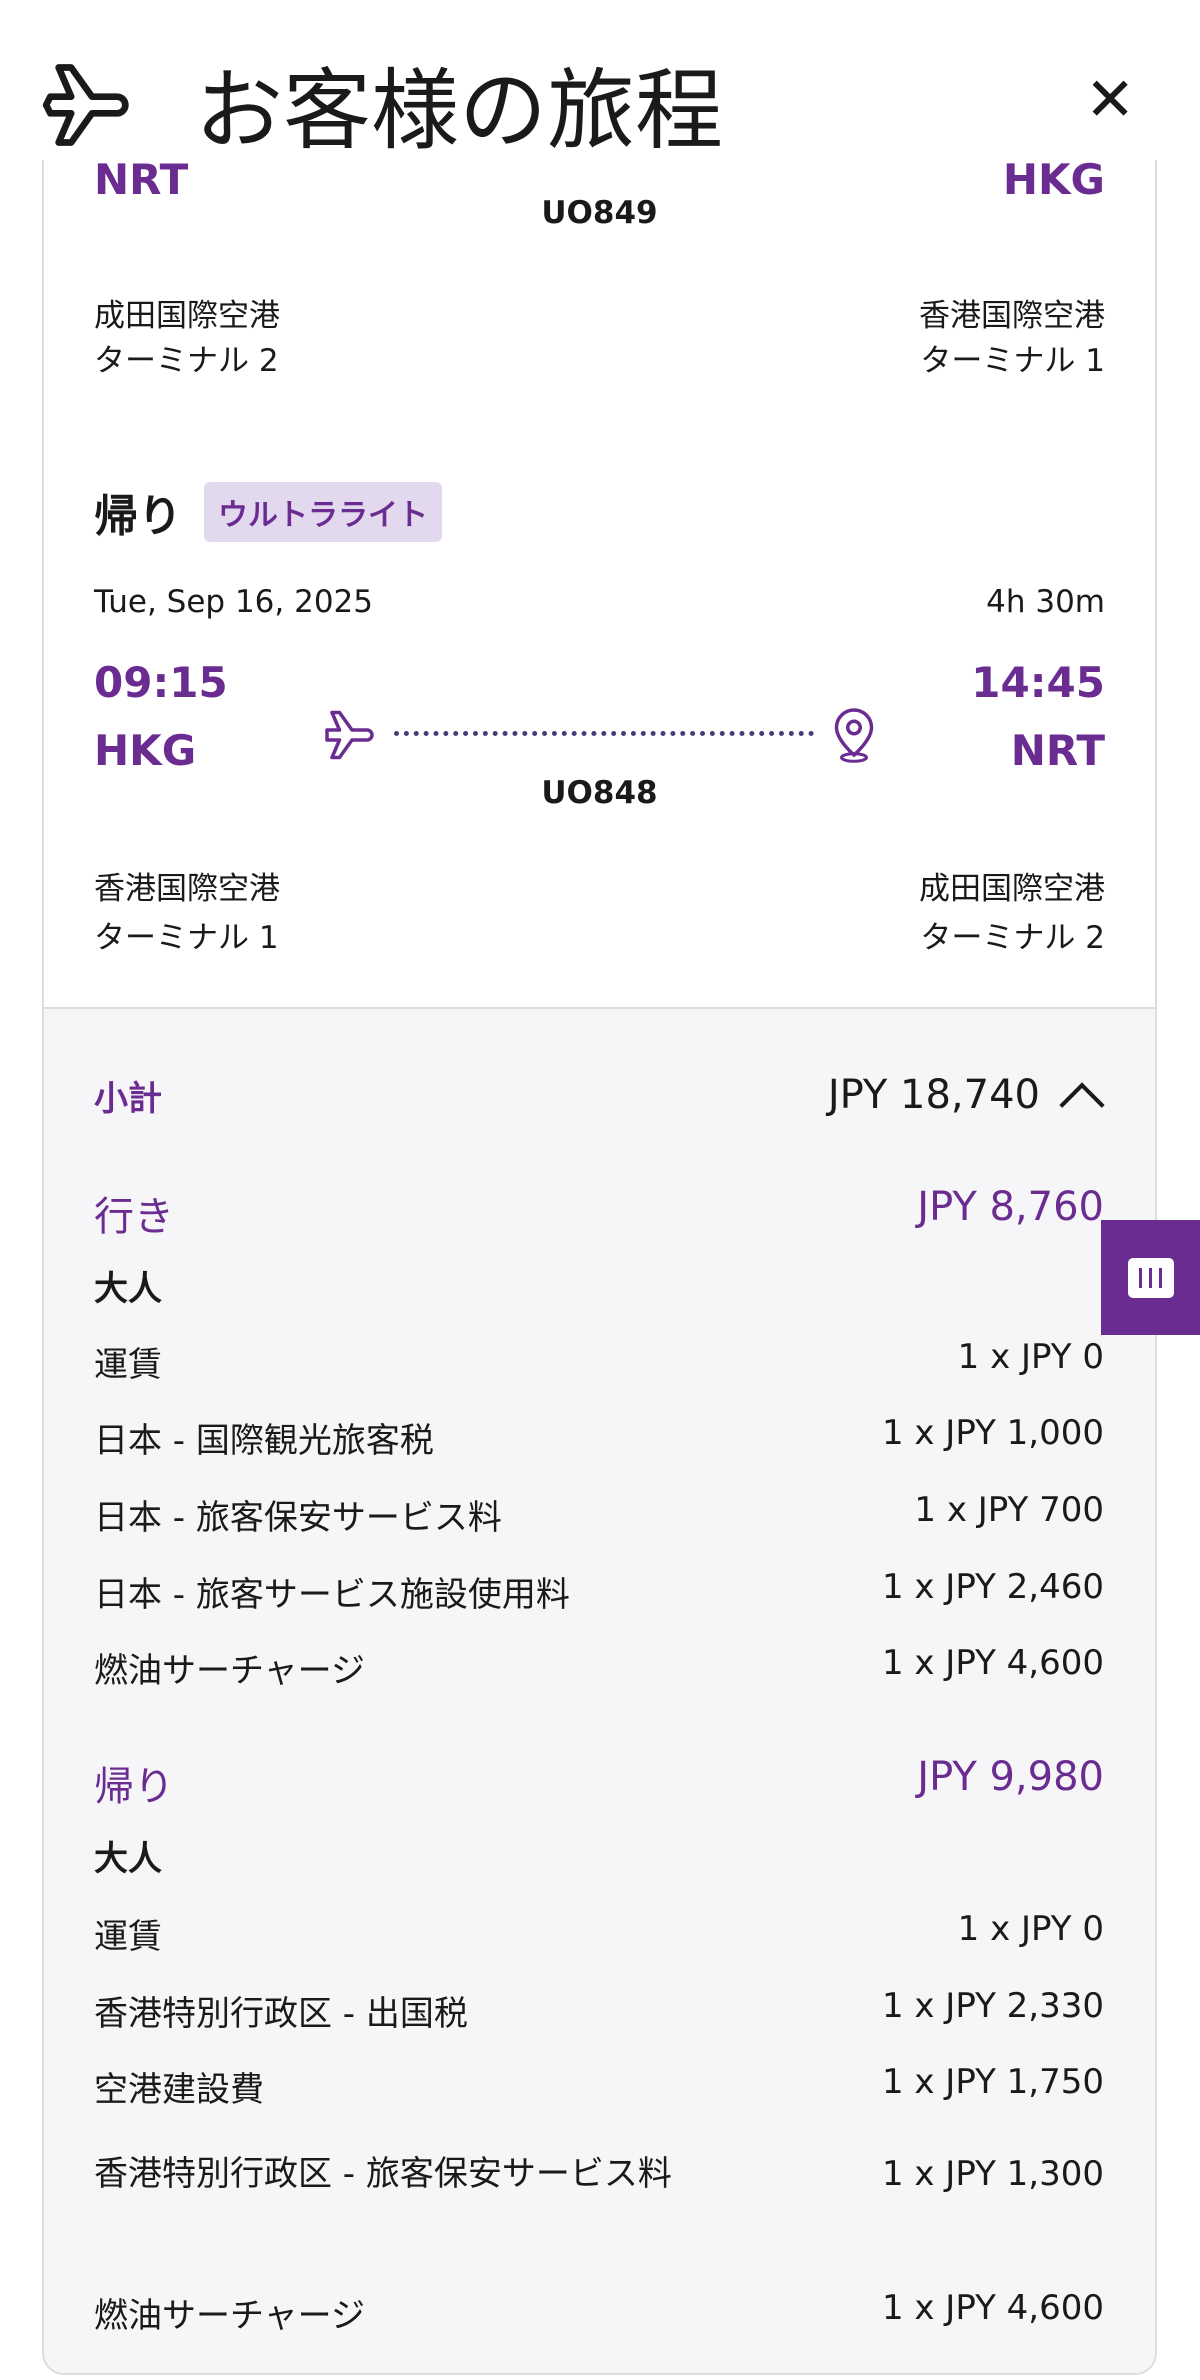  Describe the element at coordinates (187, 316) in the screenshot. I see `outbound-from-airport: 成田国際空港` at that location.